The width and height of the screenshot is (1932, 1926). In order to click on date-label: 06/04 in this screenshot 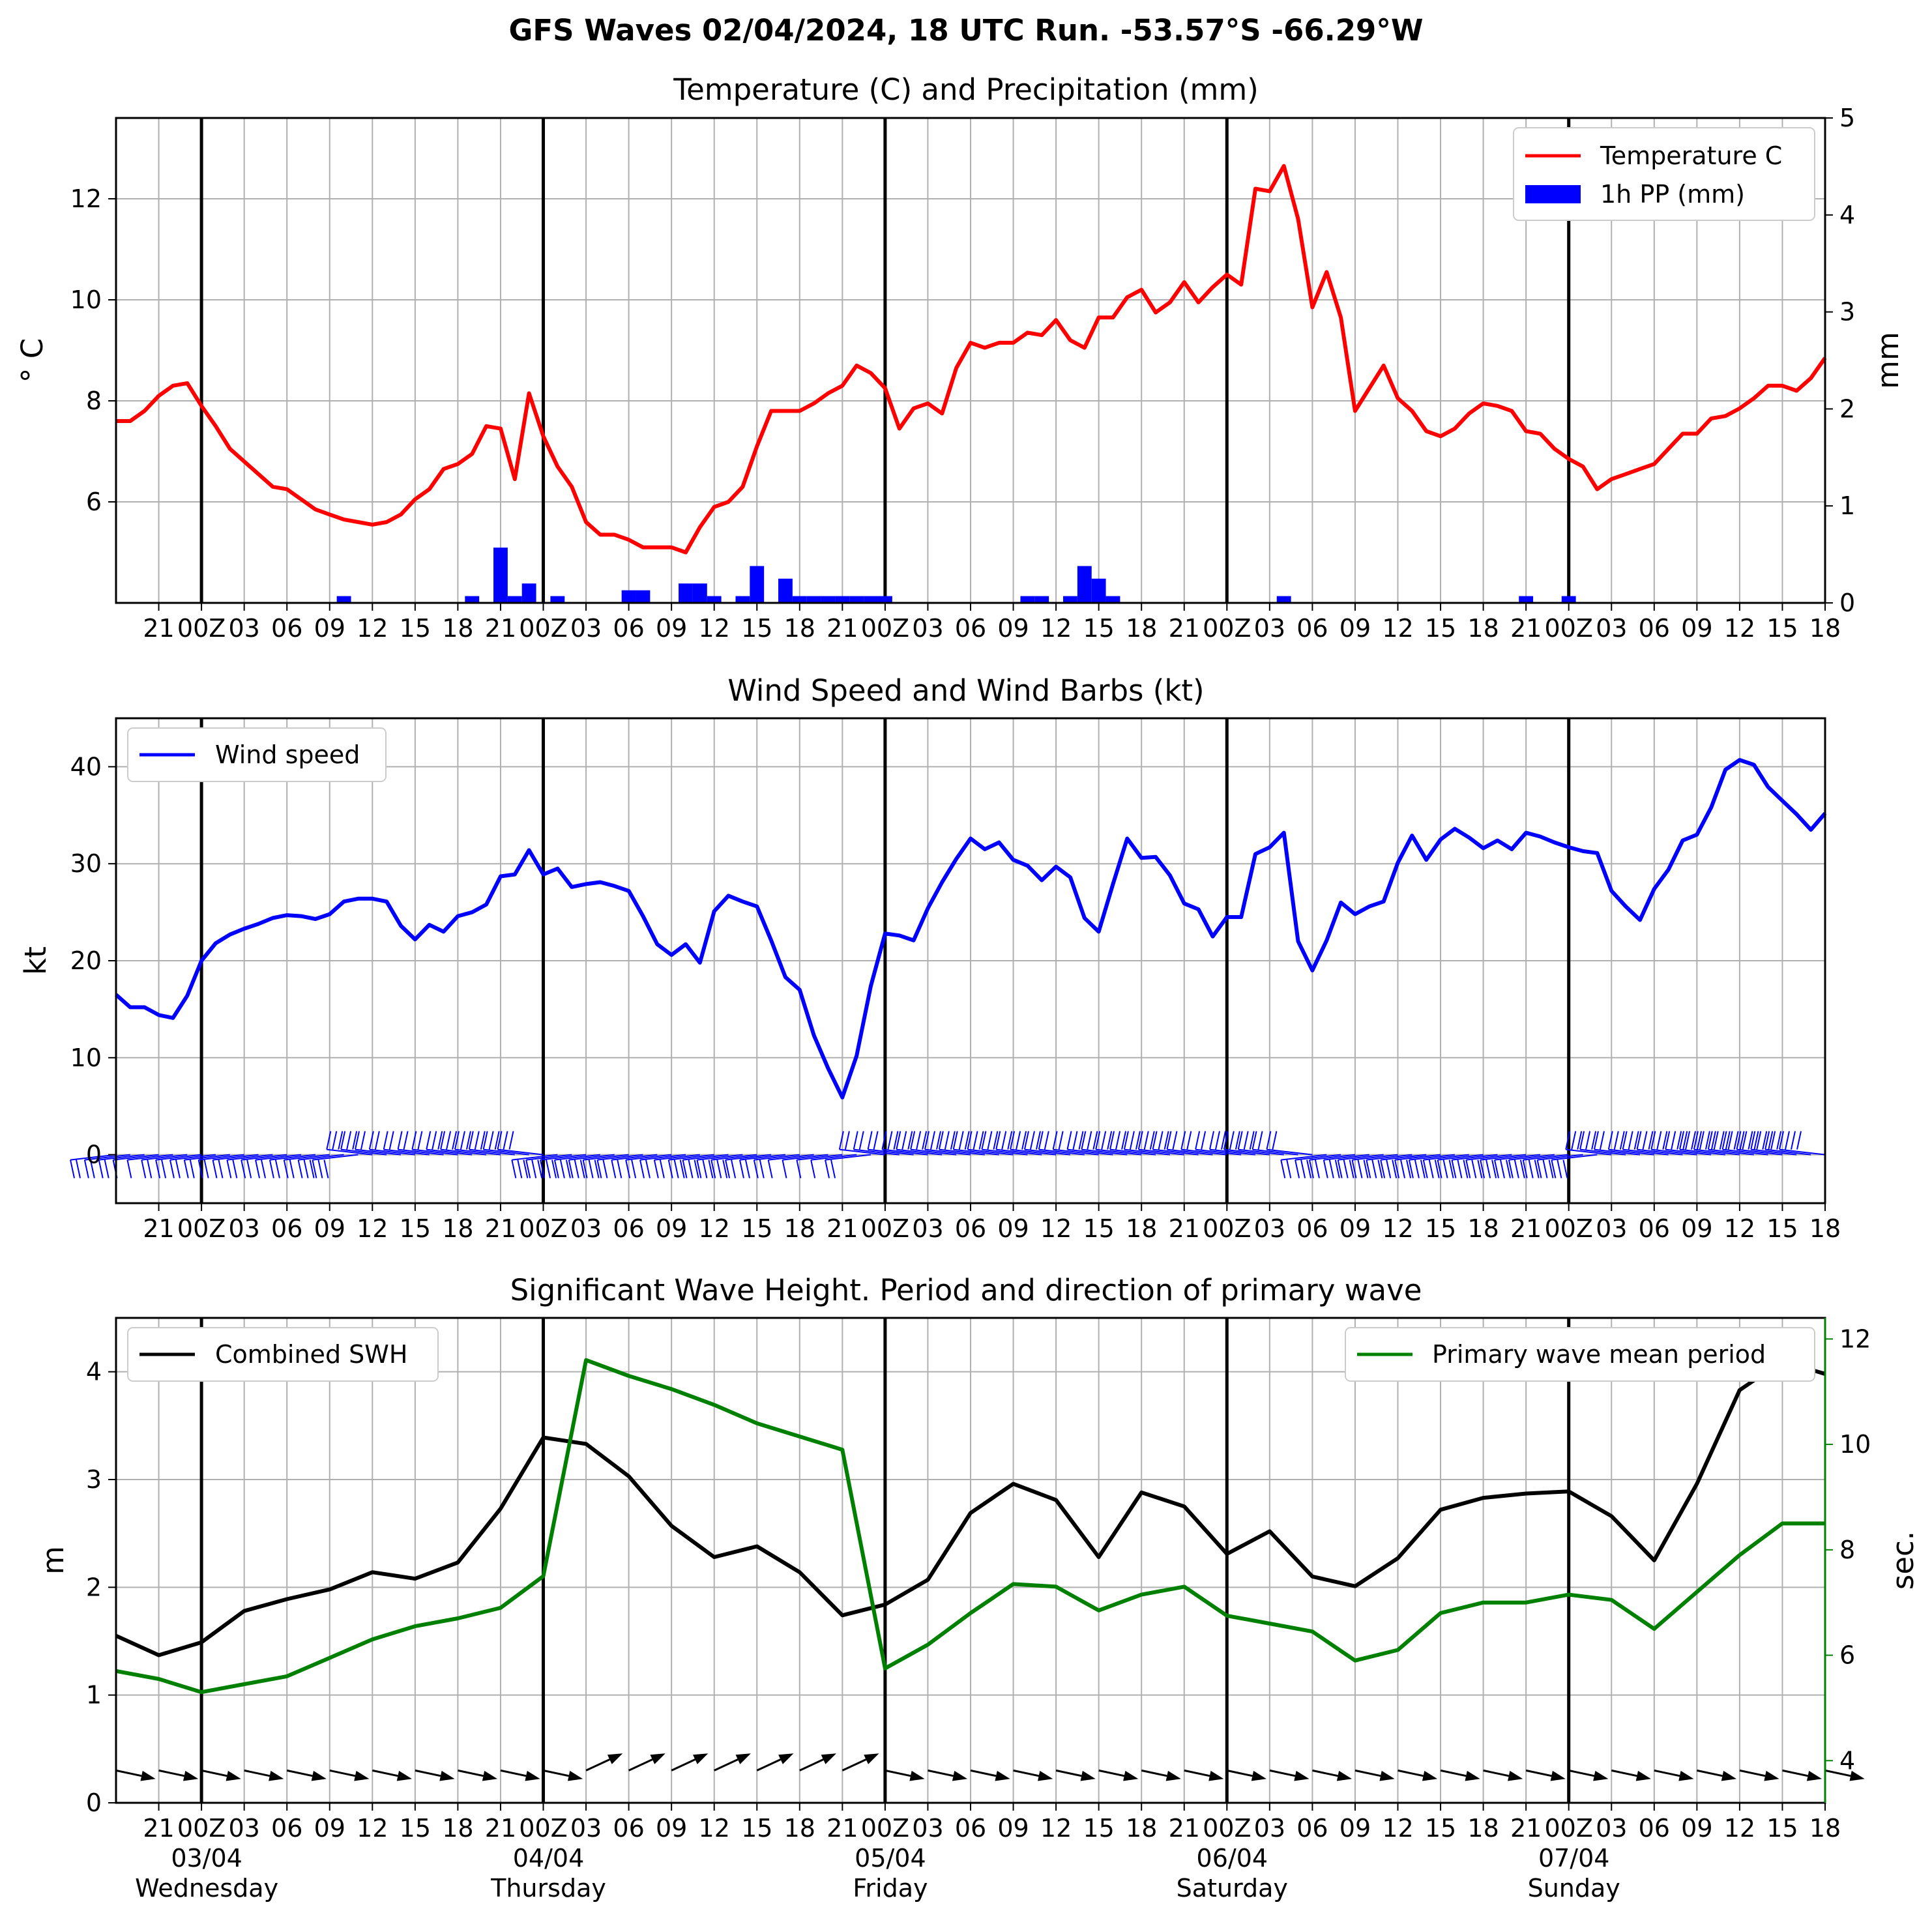, I will do `click(1232, 1858)`.